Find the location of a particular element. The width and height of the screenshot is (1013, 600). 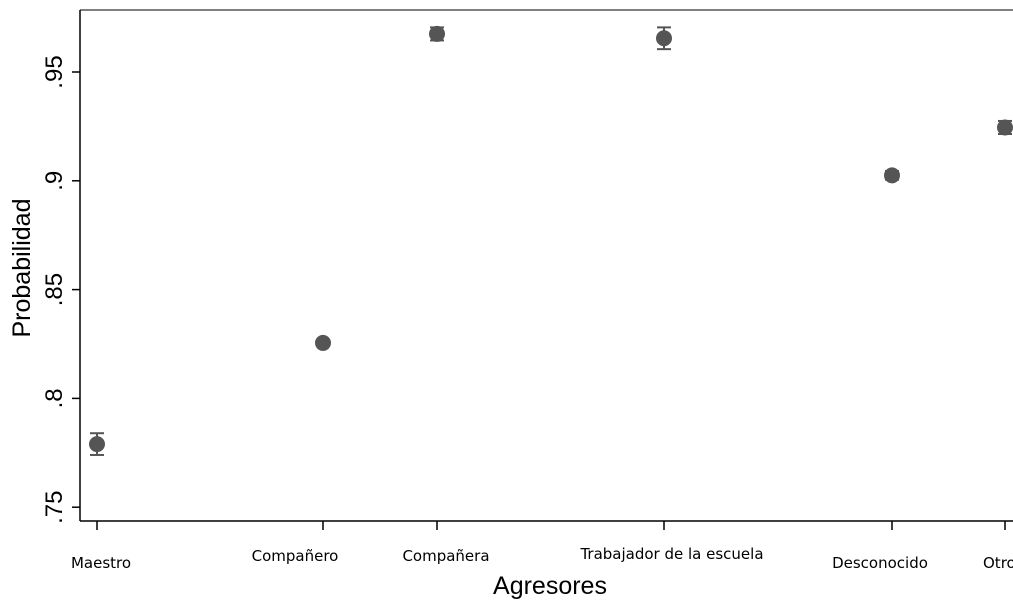

y-ticks: .75 .8 .85 .9 .95 is located at coordinates (60, 289).